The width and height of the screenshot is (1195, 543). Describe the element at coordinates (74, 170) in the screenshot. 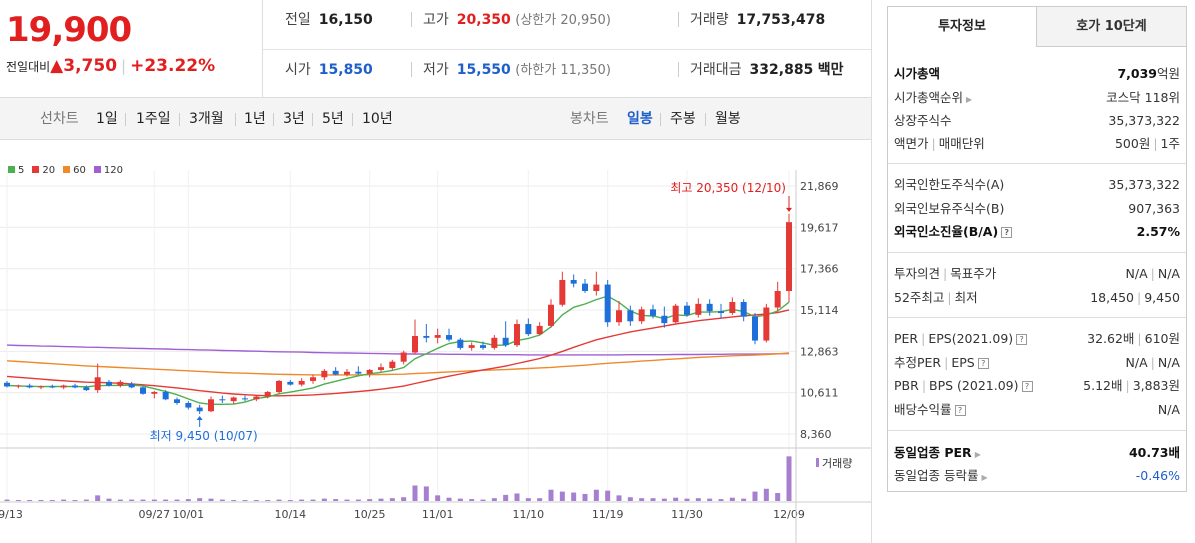

I see `ma-legend-item: 60` at that location.